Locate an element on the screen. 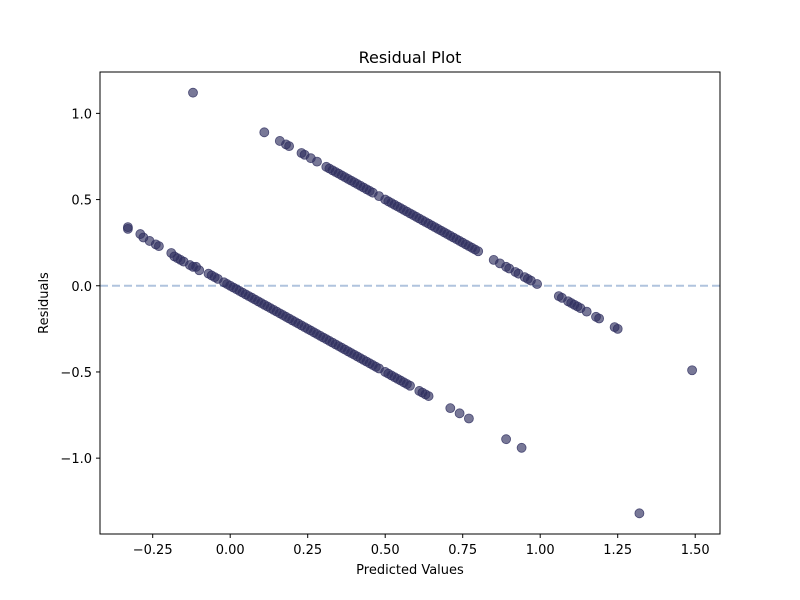  y-tick-label: 0.0 is located at coordinates (81, 287).